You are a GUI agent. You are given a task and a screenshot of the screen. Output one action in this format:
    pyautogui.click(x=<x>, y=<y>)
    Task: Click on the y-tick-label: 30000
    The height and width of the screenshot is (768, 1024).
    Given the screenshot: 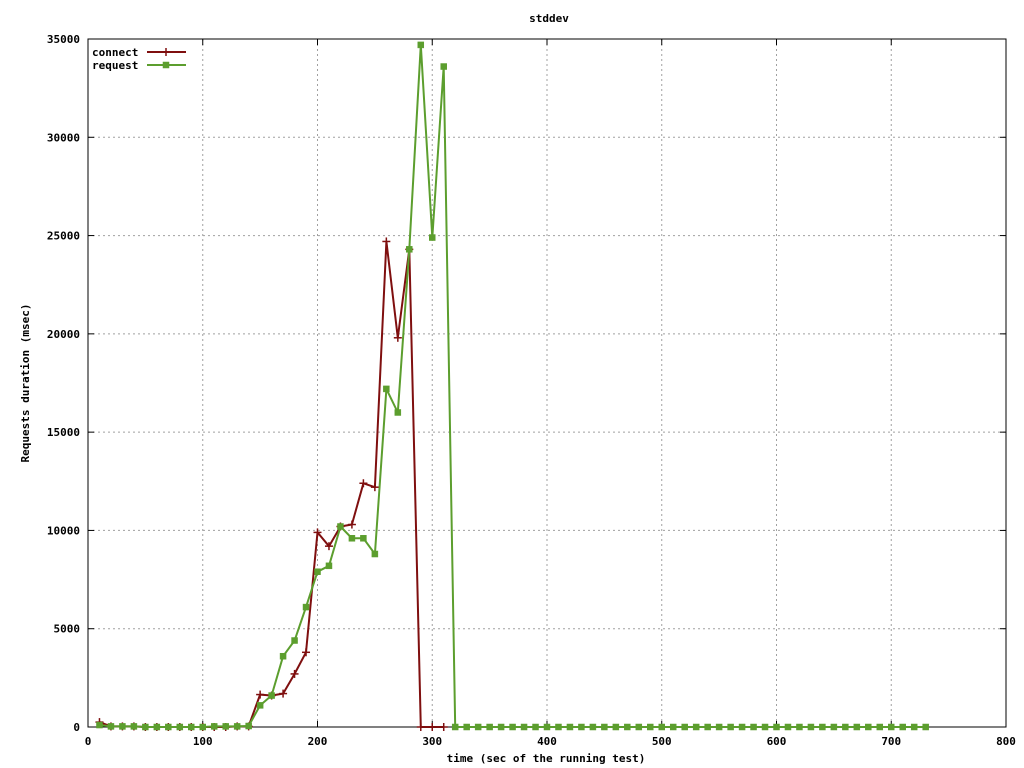 What is the action you would take?
    pyautogui.click(x=63, y=137)
    